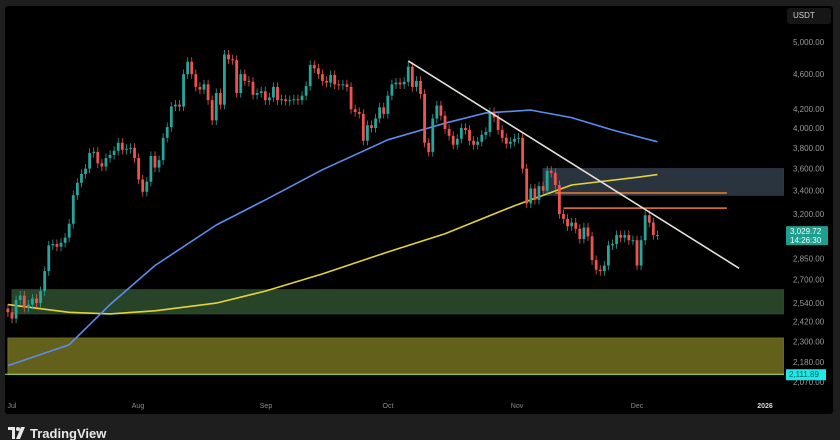 This screenshot has height=440, width=840. What do you see at coordinates (809, 322) in the screenshot?
I see `price-tick-label: 2,420.00` at bounding box center [809, 322].